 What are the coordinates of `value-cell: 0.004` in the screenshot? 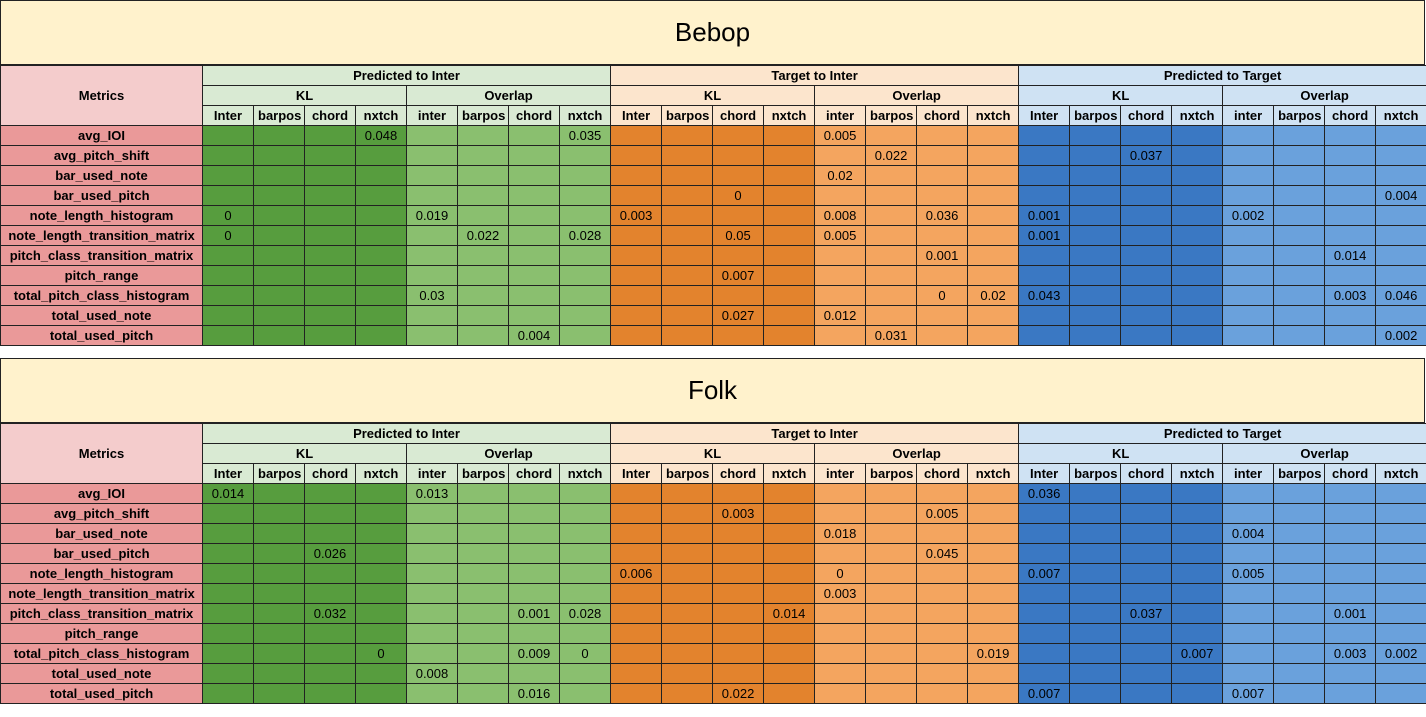 It's located at (1400, 195).